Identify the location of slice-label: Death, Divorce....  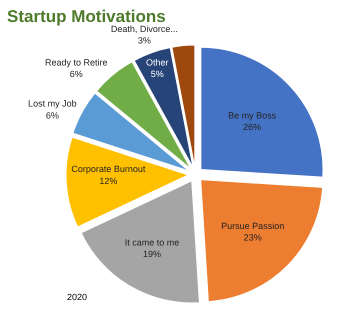
(144, 29).